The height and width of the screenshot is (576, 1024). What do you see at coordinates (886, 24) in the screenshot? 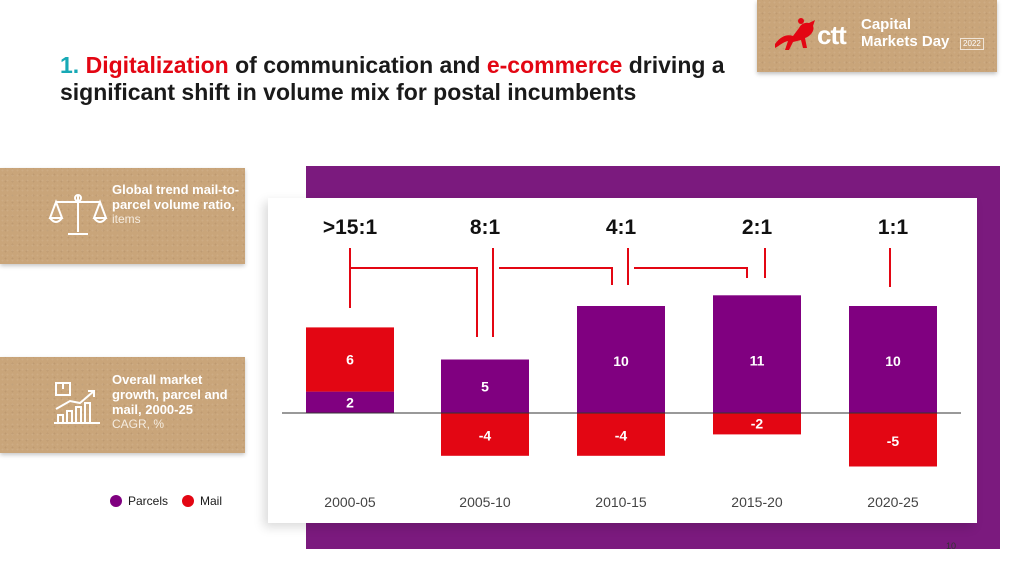
I see `logo-line1: Capital` at bounding box center [886, 24].